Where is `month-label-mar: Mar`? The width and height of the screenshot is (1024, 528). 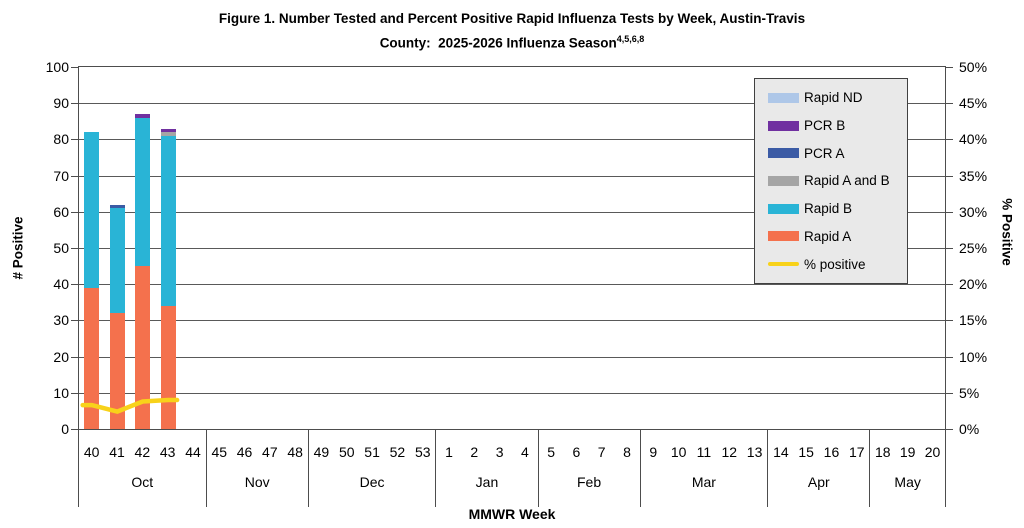
month-label-mar: Mar is located at coordinates (703, 482).